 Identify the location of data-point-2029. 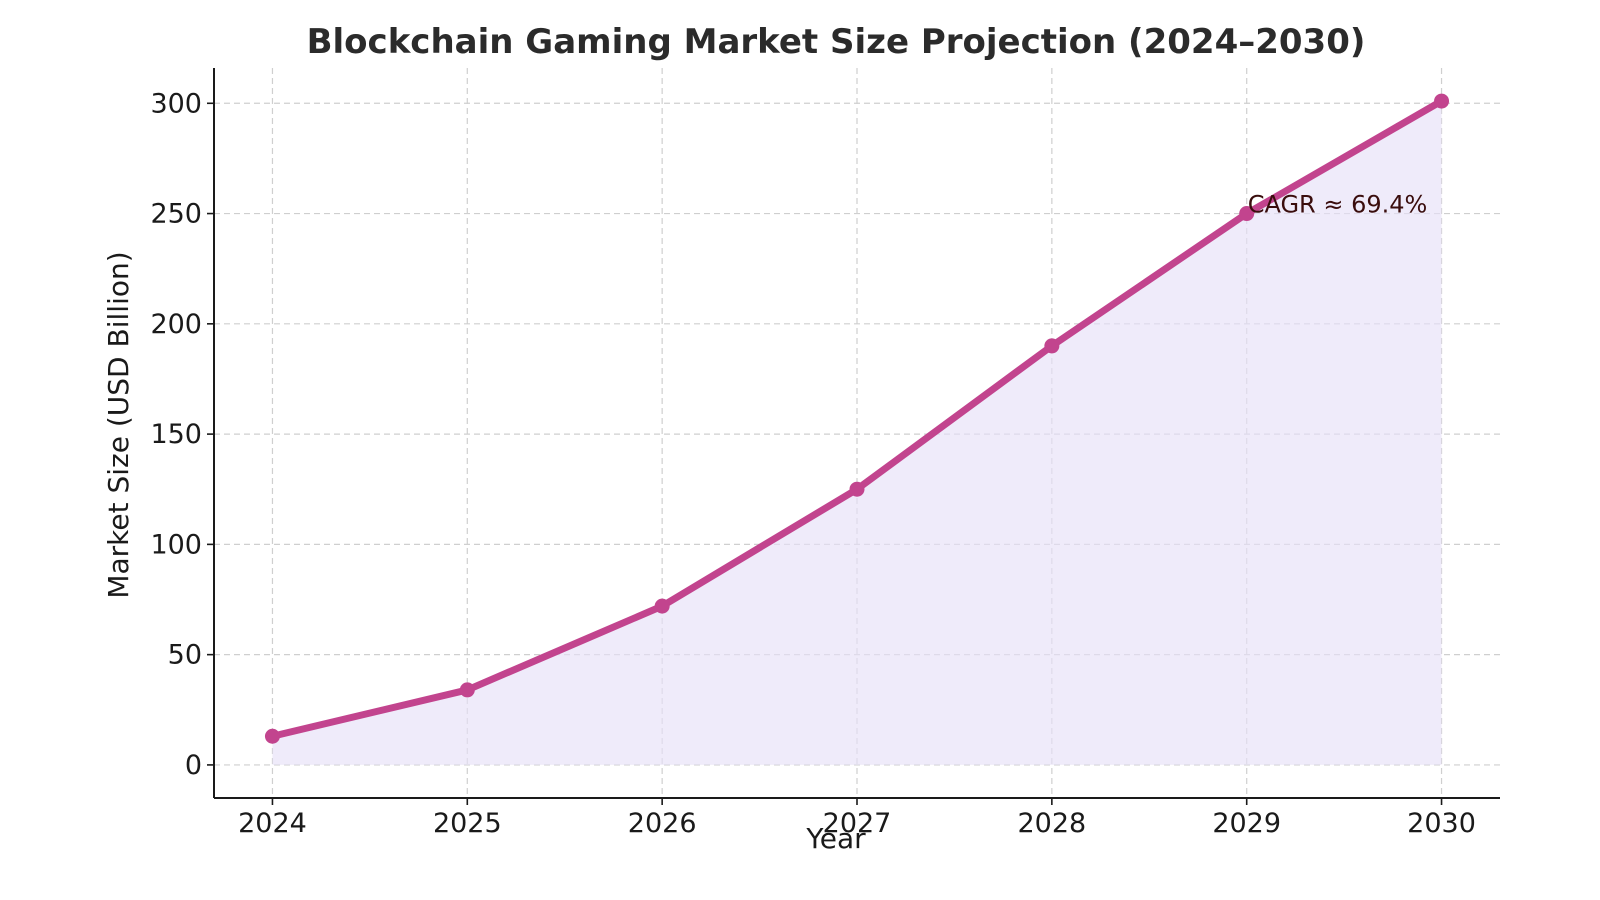
(1247, 214).